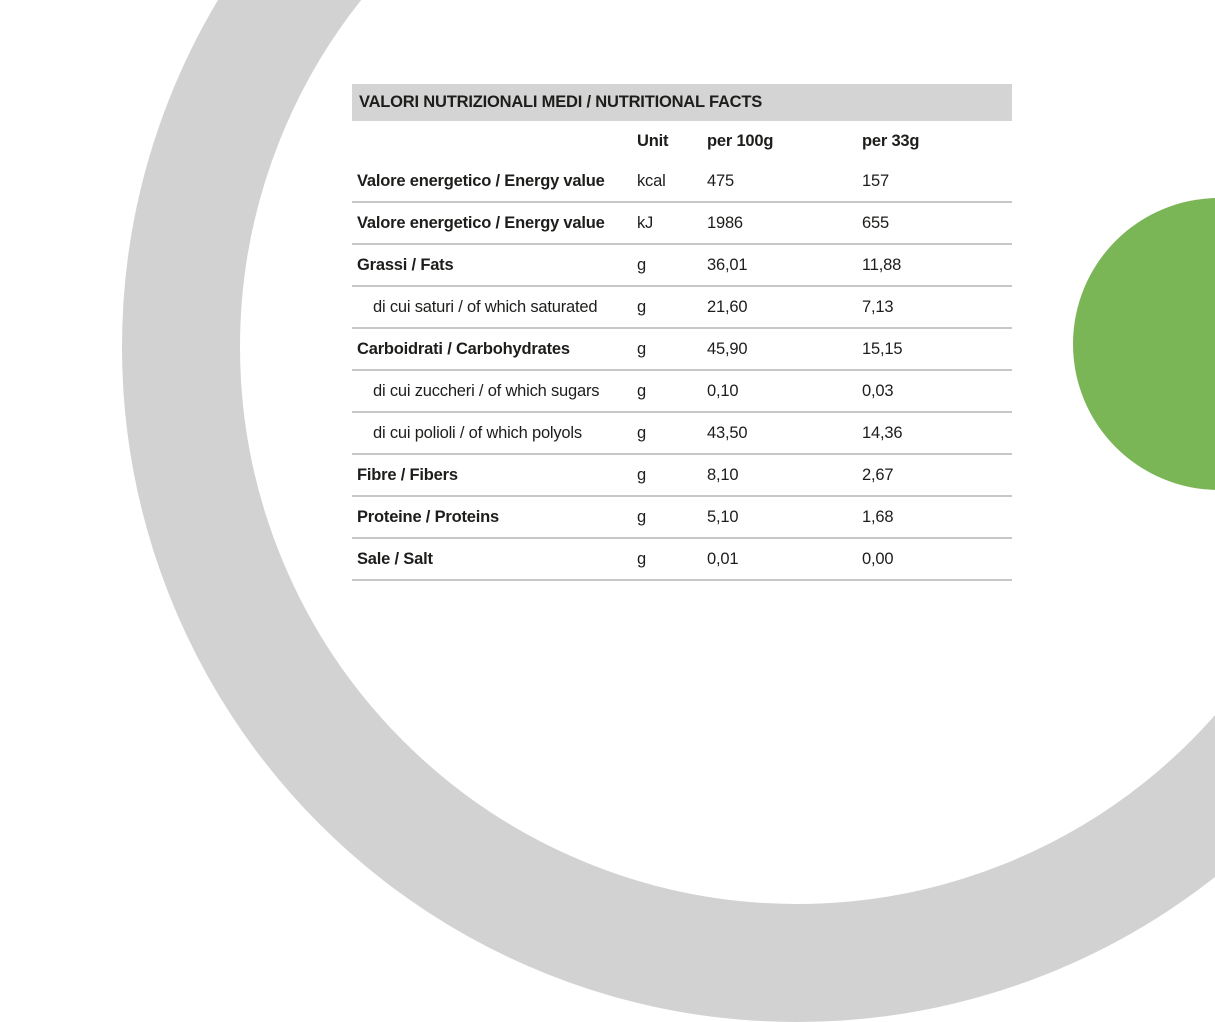 This screenshot has height=1022, width=1215. What do you see at coordinates (405, 264) in the screenshot?
I see `cell-label: Grassi / Fats` at bounding box center [405, 264].